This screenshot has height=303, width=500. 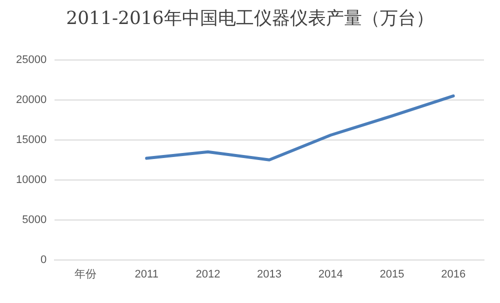 I want to click on y-tick-label: 15000, so click(x=31, y=140).